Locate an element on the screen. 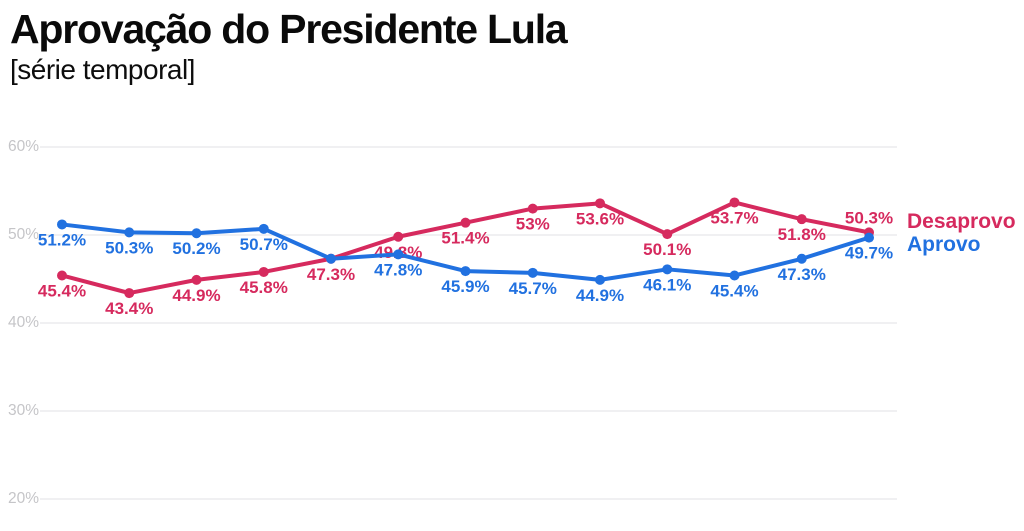  data-point-label-desaprovo: 45.8% is located at coordinates (264, 287).